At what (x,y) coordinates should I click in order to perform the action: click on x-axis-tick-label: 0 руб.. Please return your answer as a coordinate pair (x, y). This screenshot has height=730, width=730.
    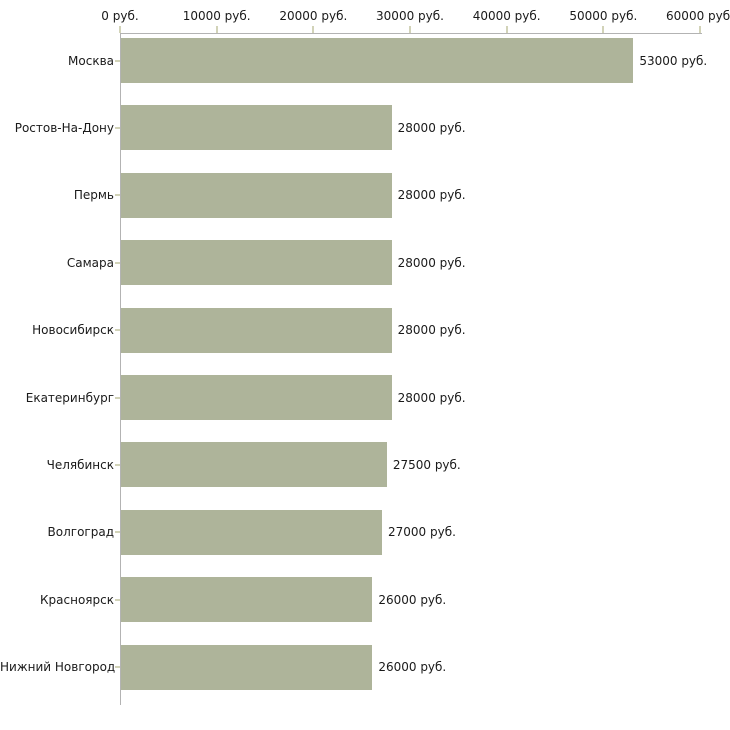
    Looking at the image, I should click on (120, 16).